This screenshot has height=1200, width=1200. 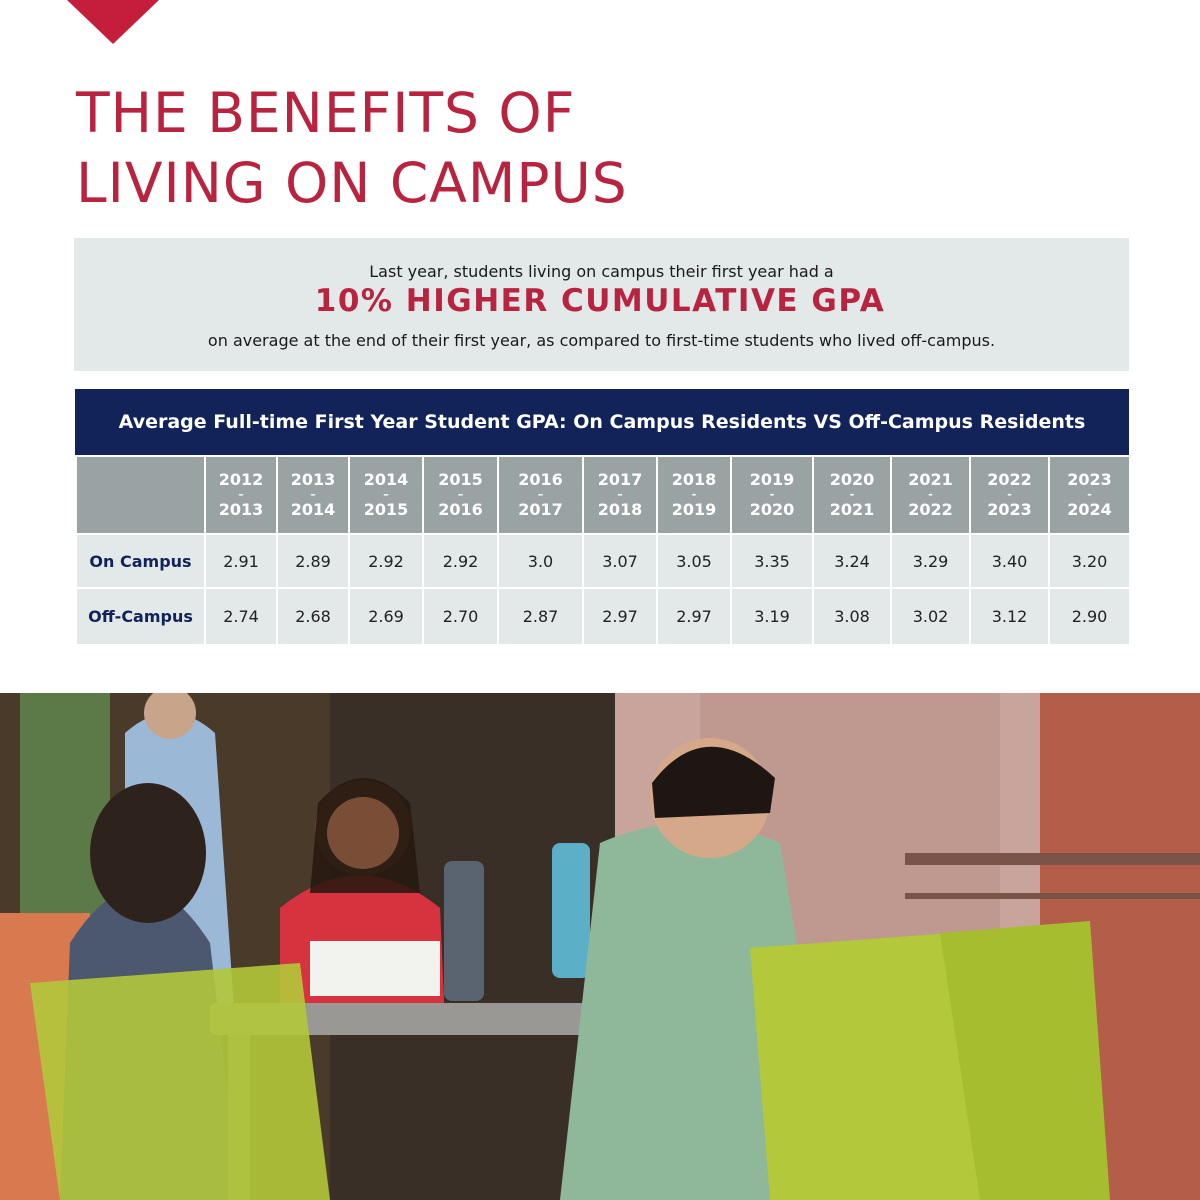 What do you see at coordinates (386, 616) in the screenshot?
I see `gpa-value-cell: 2.69` at bounding box center [386, 616].